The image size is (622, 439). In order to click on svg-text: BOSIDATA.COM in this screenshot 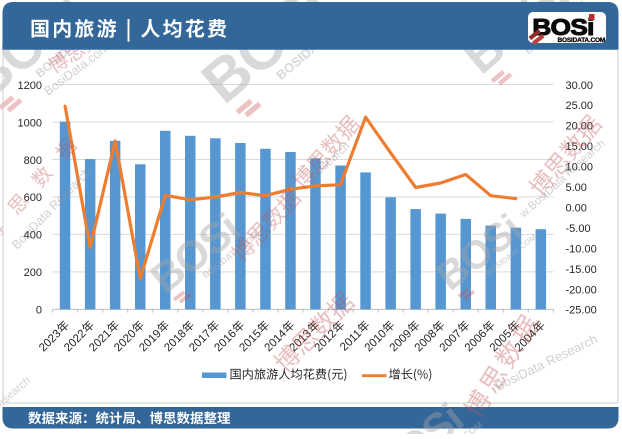, I will do `click(582, 40)`.